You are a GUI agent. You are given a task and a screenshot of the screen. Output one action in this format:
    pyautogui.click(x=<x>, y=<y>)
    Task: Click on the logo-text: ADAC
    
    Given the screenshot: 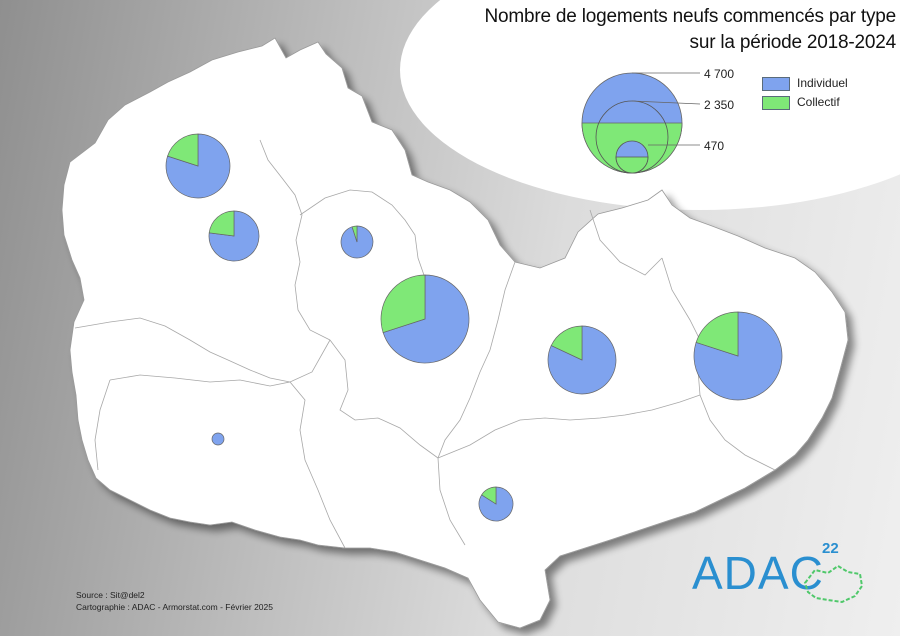 What is the action you would take?
    pyautogui.click(x=758, y=573)
    